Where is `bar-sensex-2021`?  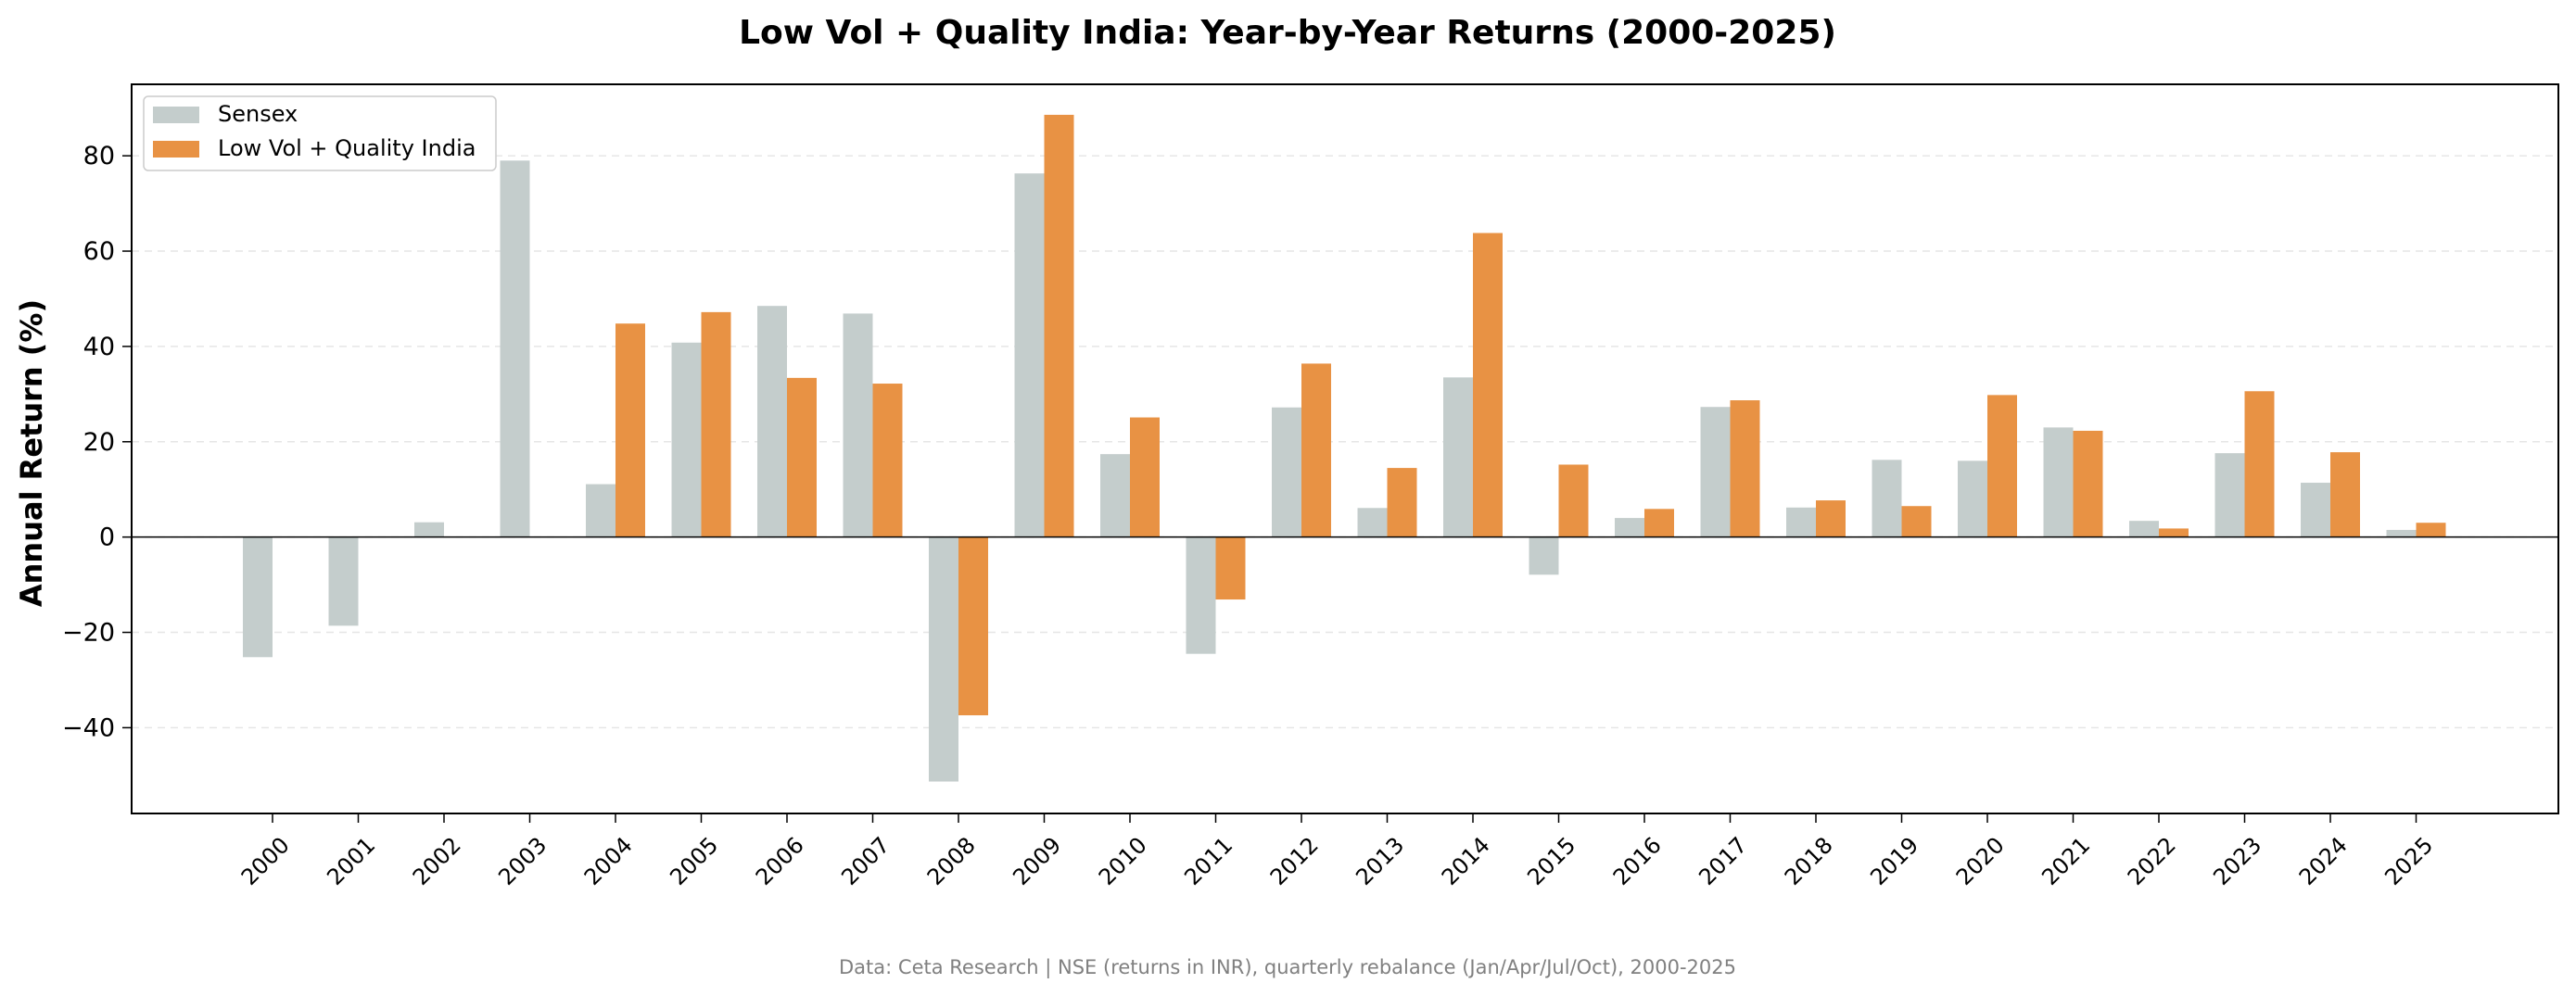
bar-sensex-2021 is located at coordinates (2058, 482).